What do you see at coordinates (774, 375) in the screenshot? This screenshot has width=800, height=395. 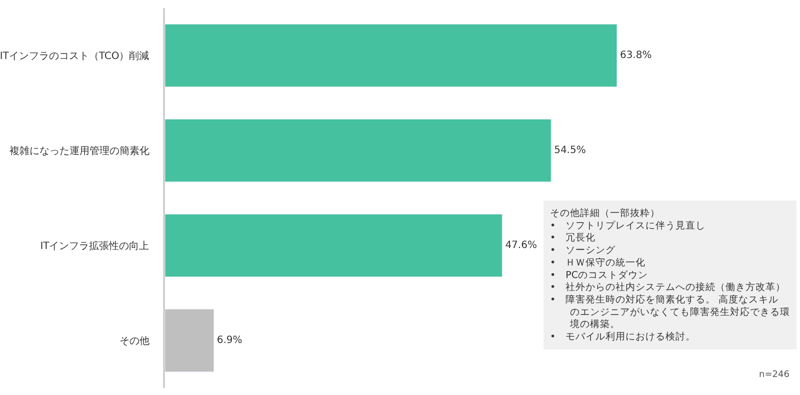 I see `text: n=246` at bounding box center [774, 375].